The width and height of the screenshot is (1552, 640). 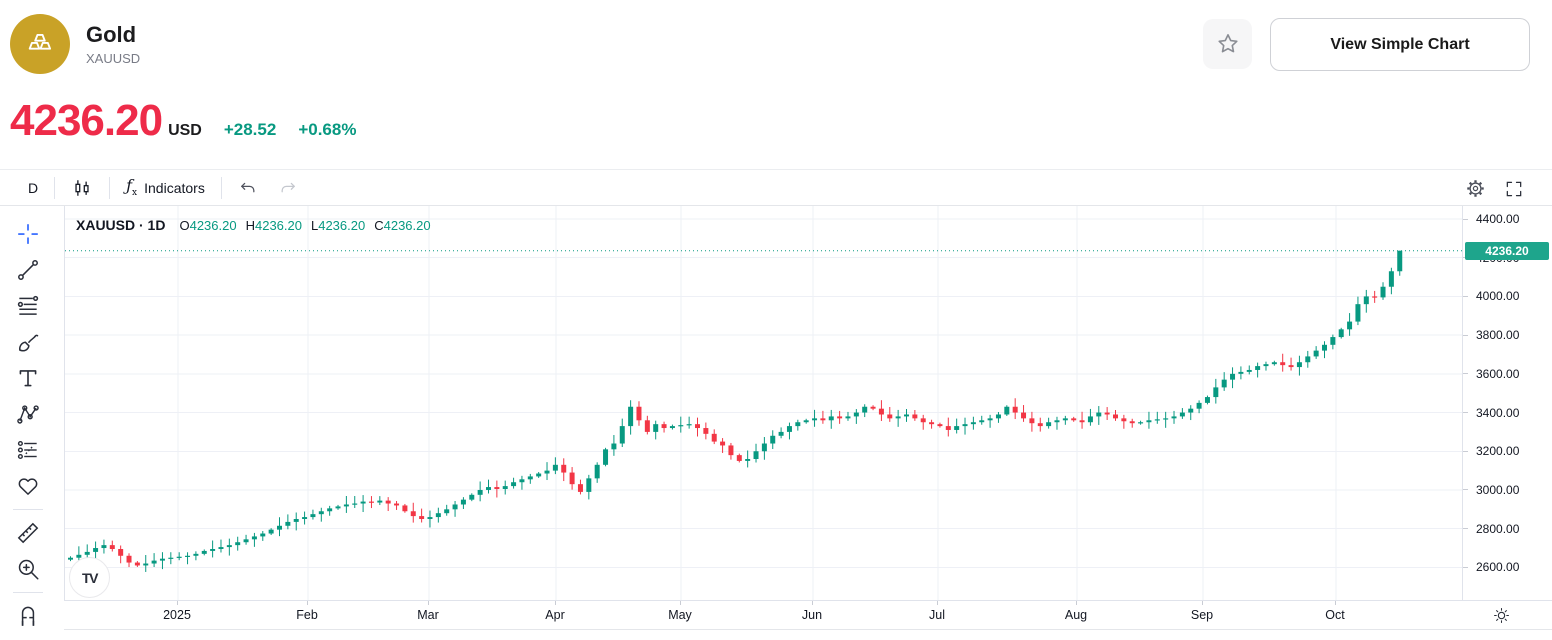 I want to click on zoom-in-icon, so click(x=28, y=569).